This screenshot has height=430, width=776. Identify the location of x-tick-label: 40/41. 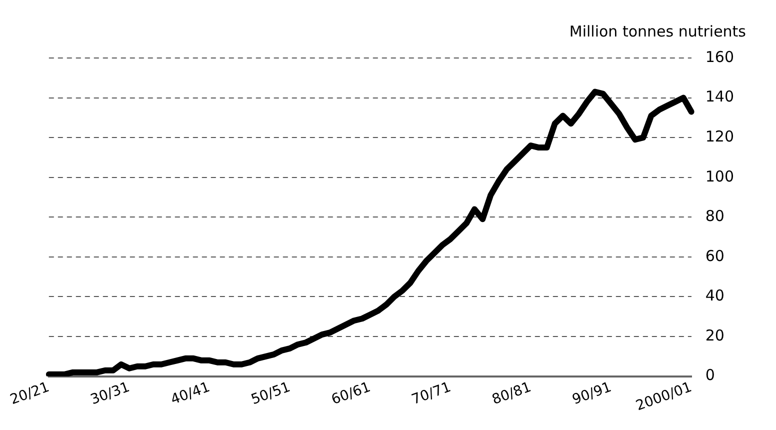
(190, 393).